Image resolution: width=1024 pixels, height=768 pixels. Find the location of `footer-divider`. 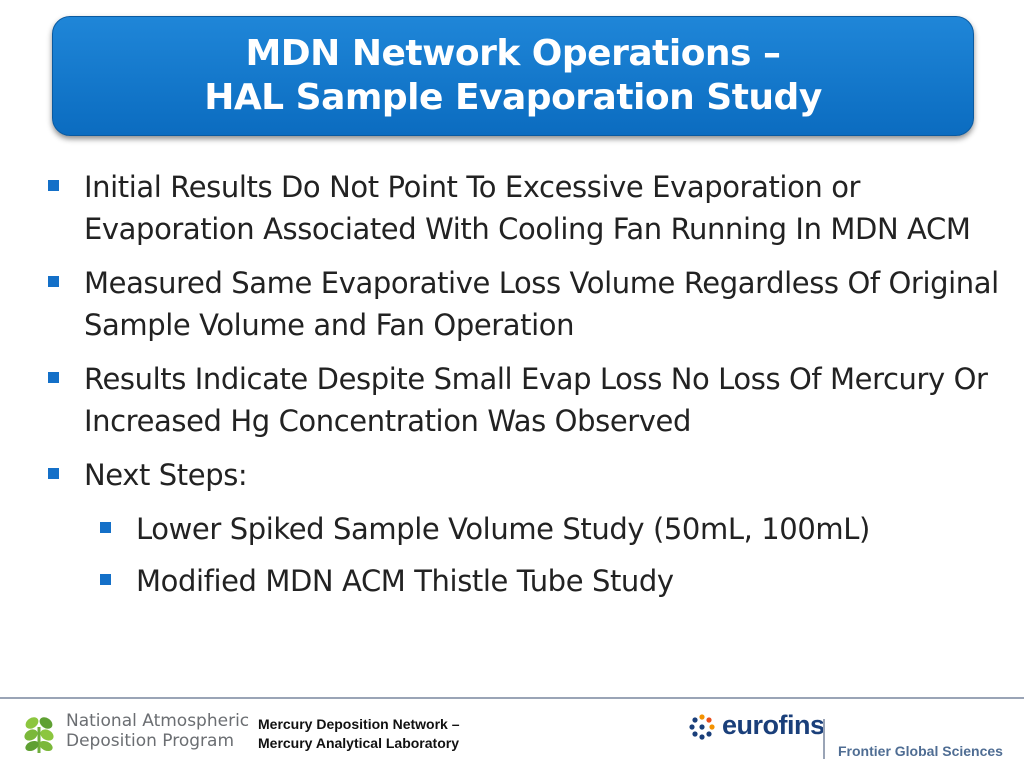

footer-divider is located at coordinates (512, 698).